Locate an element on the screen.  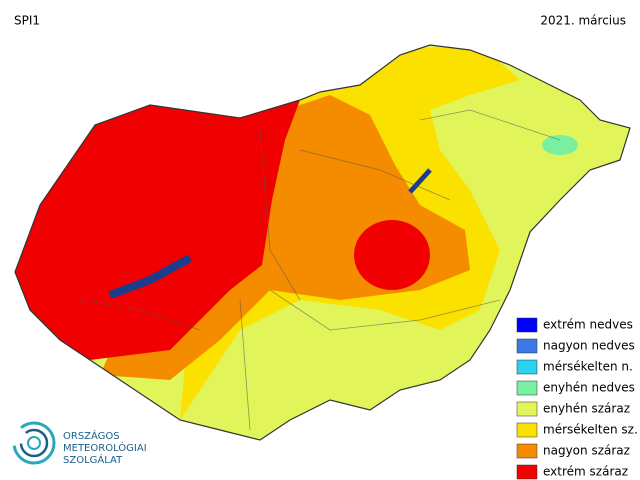
legend-label: nagyon nedves is located at coordinates (589, 346).